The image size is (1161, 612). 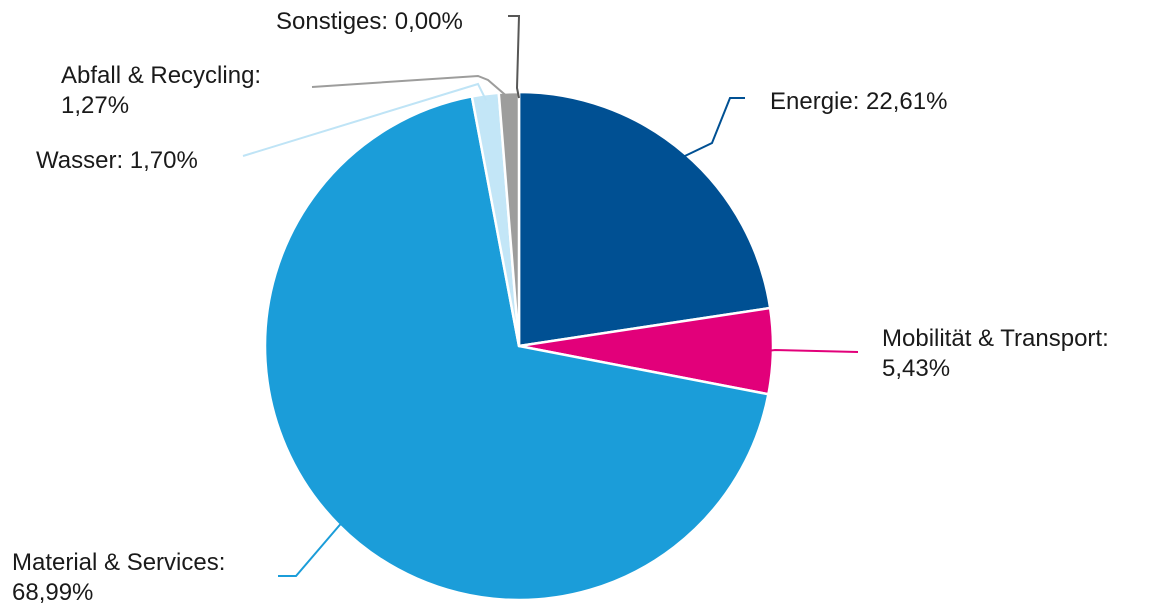 I want to click on leader-line-energie, so click(x=712, y=128).